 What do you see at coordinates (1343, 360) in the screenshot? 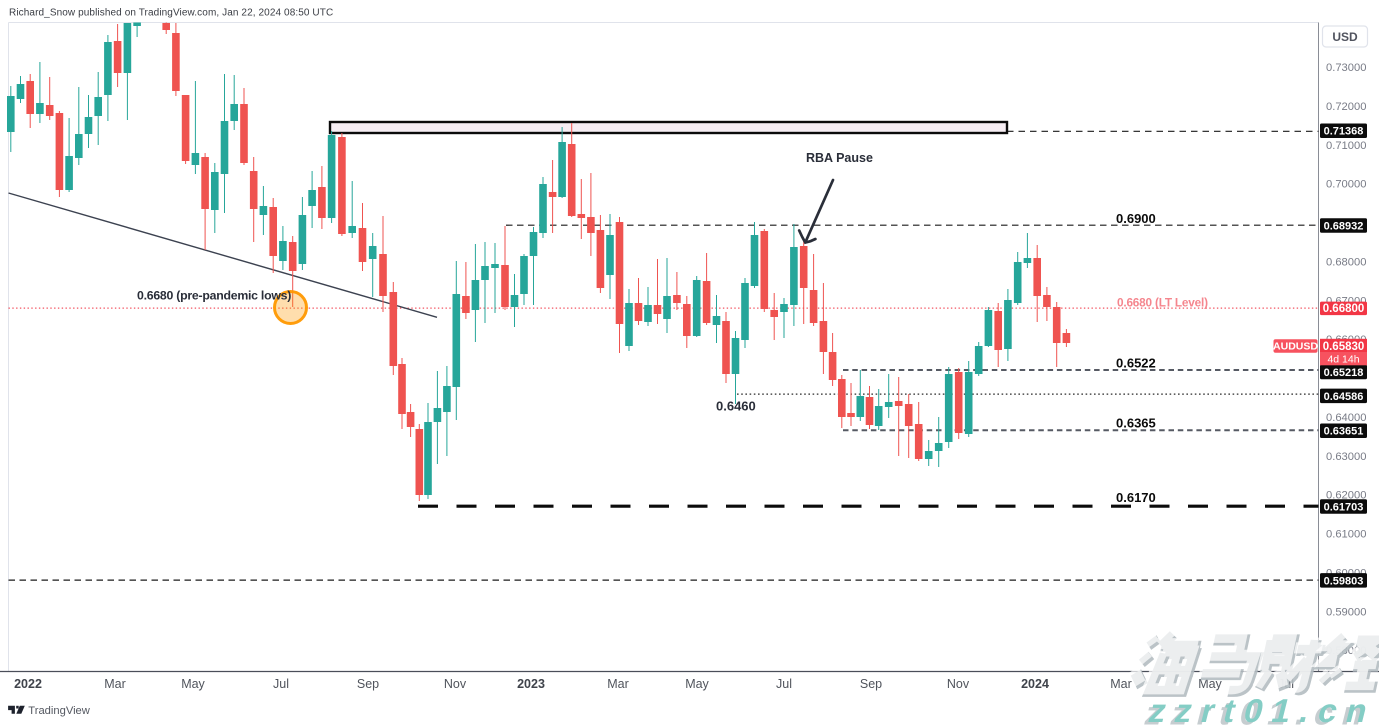
I see `svg-text: 4d 14h` at bounding box center [1343, 360].